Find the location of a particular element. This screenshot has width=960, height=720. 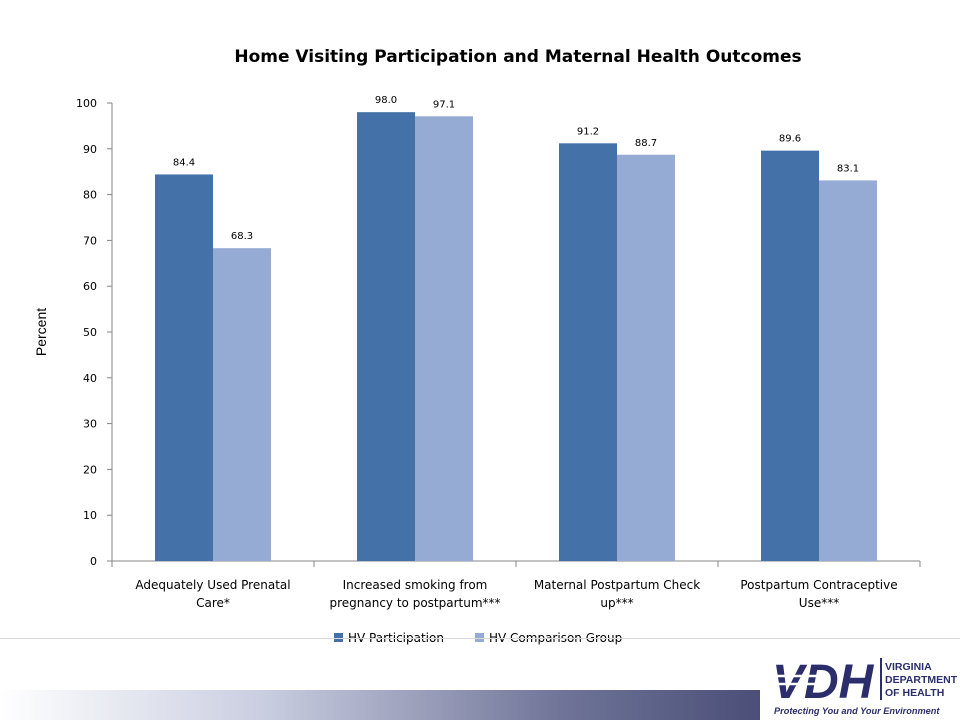

x-category-label: Maternal Postpartum Check is located at coordinates (617, 585).